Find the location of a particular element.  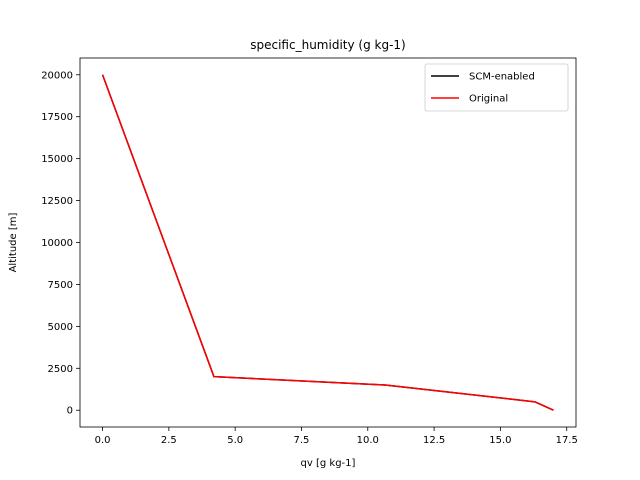

y-tick-label: 17500 is located at coordinates (57, 117).